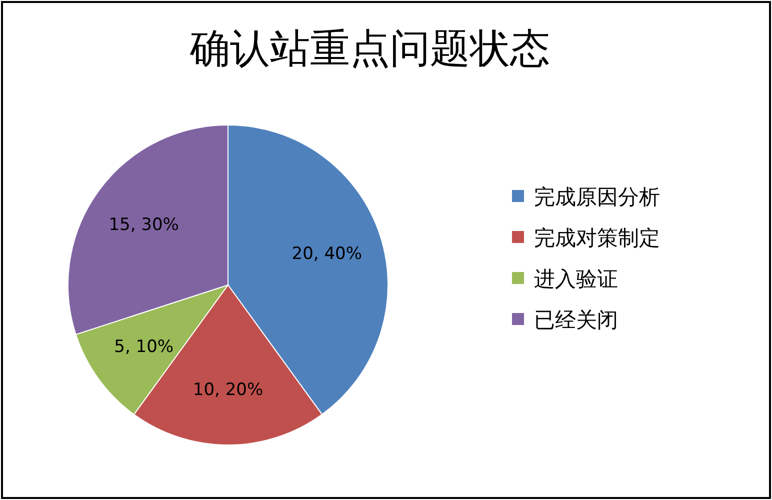 The image size is (772, 500). What do you see at coordinates (327, 254) in the screenshot?
I see `data-label: 20, 40%` at bounding box center [327, 254].